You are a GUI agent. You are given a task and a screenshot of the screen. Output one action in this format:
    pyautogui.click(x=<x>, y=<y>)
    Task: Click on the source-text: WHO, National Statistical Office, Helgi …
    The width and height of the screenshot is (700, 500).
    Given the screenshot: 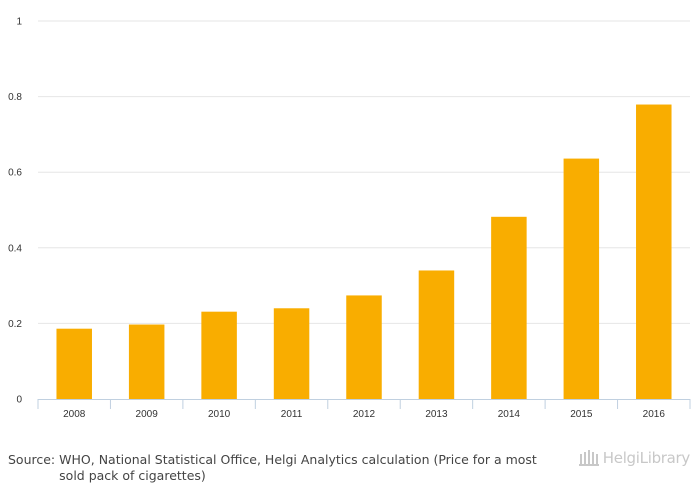 What is the action you would take?
    pyautogui.click(x=298, y=467)
    